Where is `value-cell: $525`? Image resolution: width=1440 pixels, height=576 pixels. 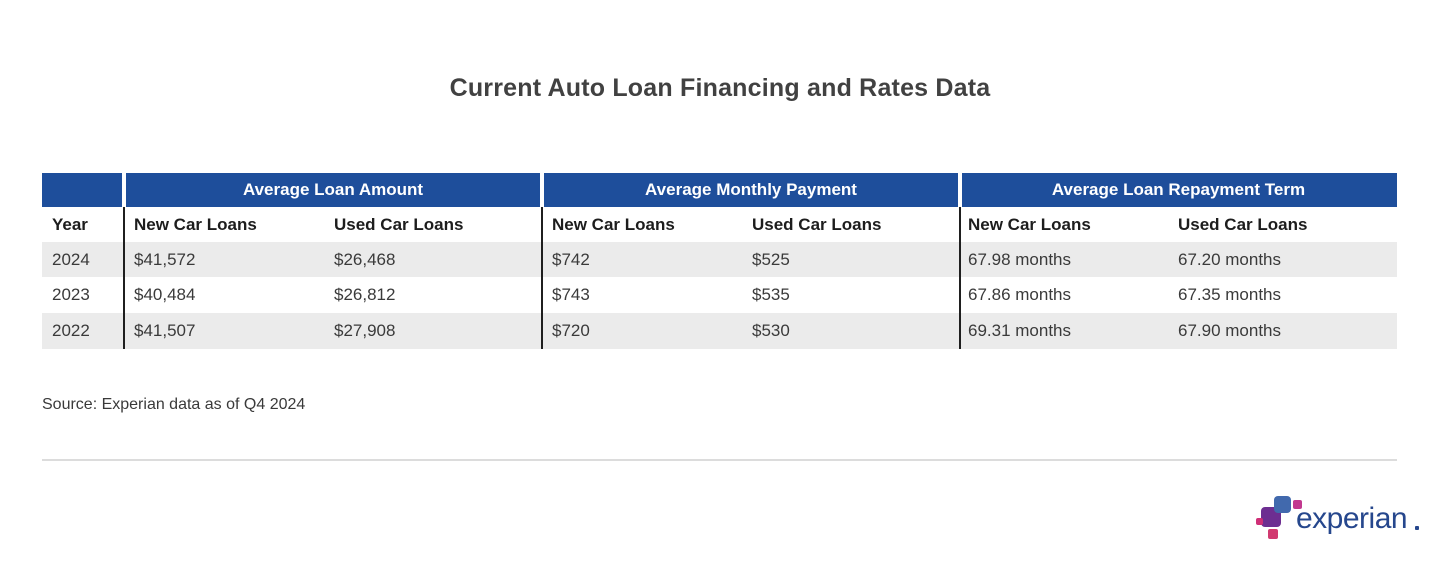
value-cell: $525 is located at coordinates (771, 259).